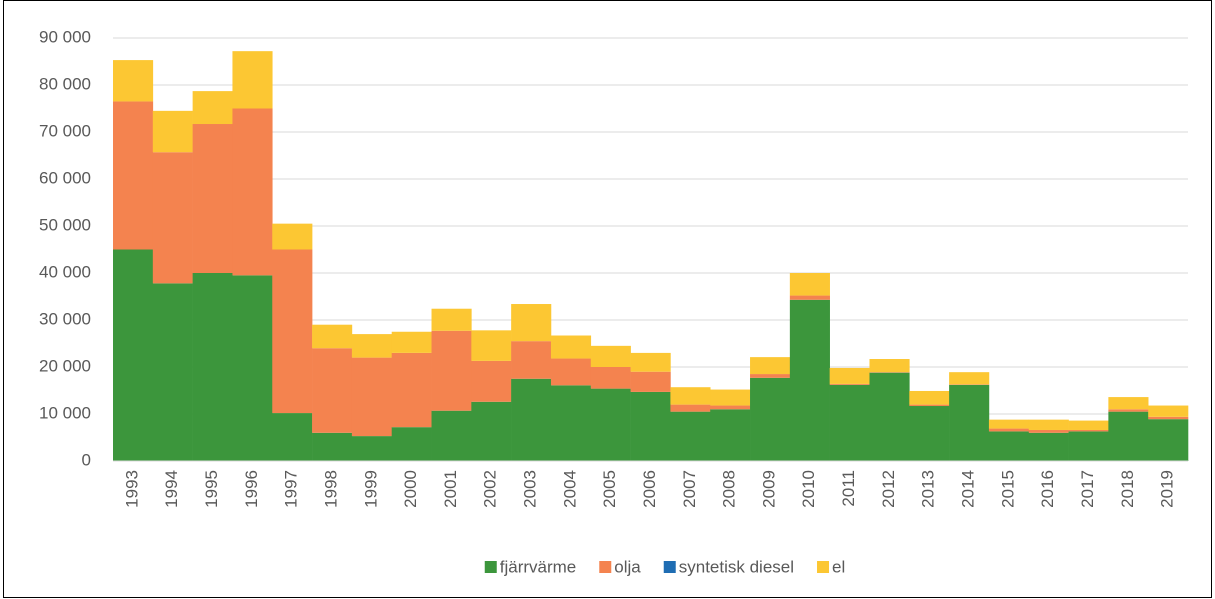 The image size is (1215, 599). What do you see at coordinates (65, 36) in the screenshot?
I see `y-tick-label: 90 000` at bounding box center [65, 36].